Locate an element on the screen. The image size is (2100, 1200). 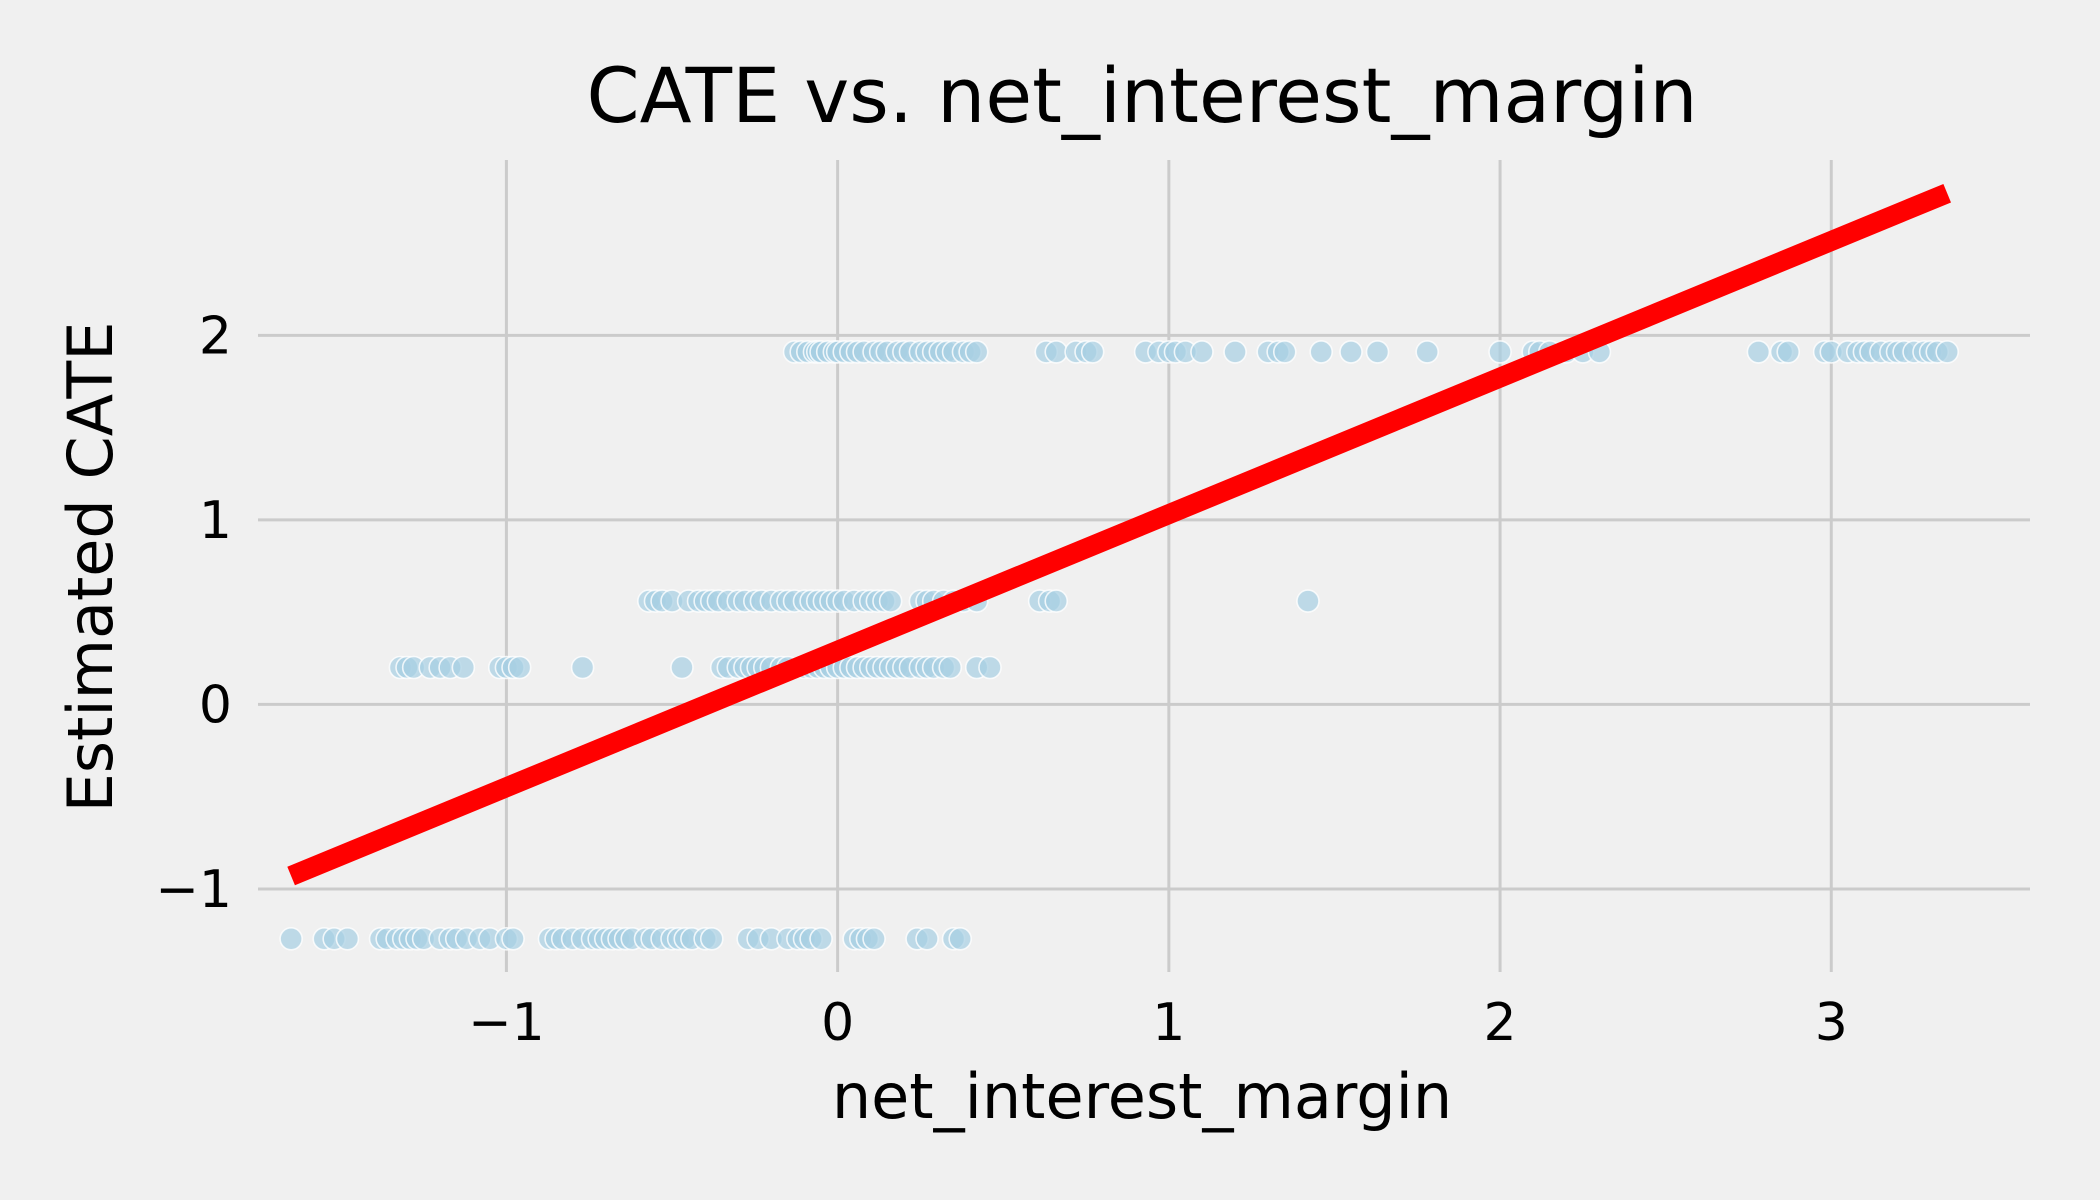
y-tick-label: 1 is located at coordinates (215, 521).